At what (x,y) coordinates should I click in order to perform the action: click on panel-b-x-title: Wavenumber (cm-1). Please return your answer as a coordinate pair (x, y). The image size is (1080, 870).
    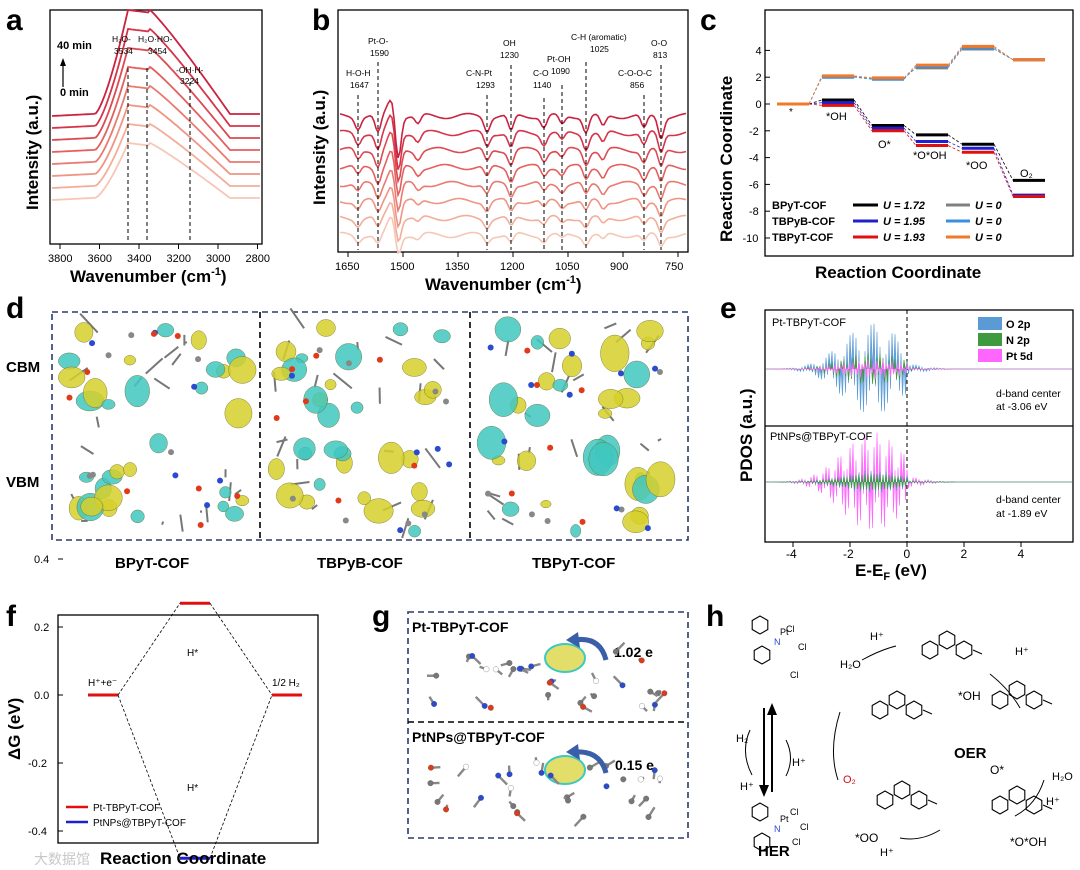
    Looking at the image, I should click on (503, 284).